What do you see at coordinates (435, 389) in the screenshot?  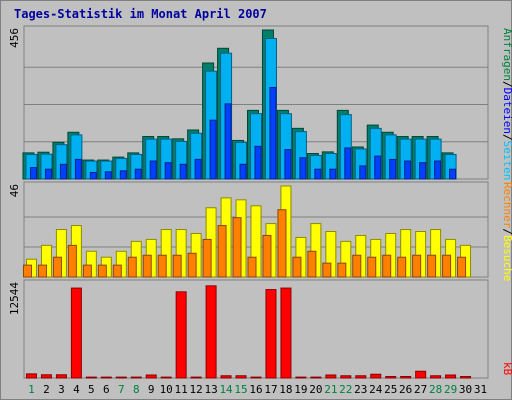 I see `x-tick-label: 28` at bounding box center [435, 389].